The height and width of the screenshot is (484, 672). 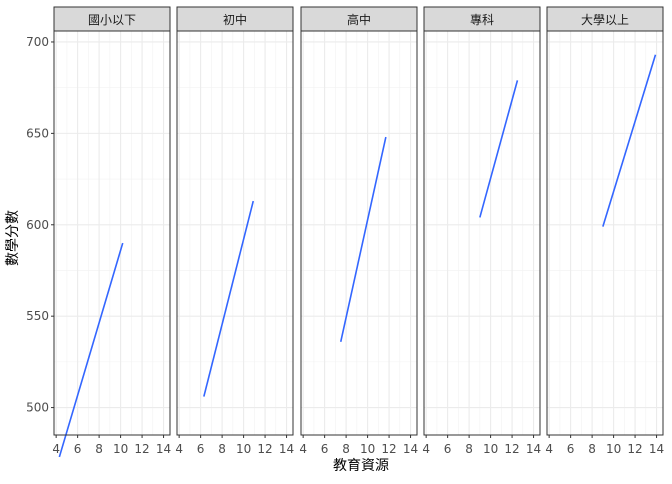 What do you see at coordinates (37, 133) in the screenshot?
I see `y-tick-label: 650` at bounding box center [37, 133].